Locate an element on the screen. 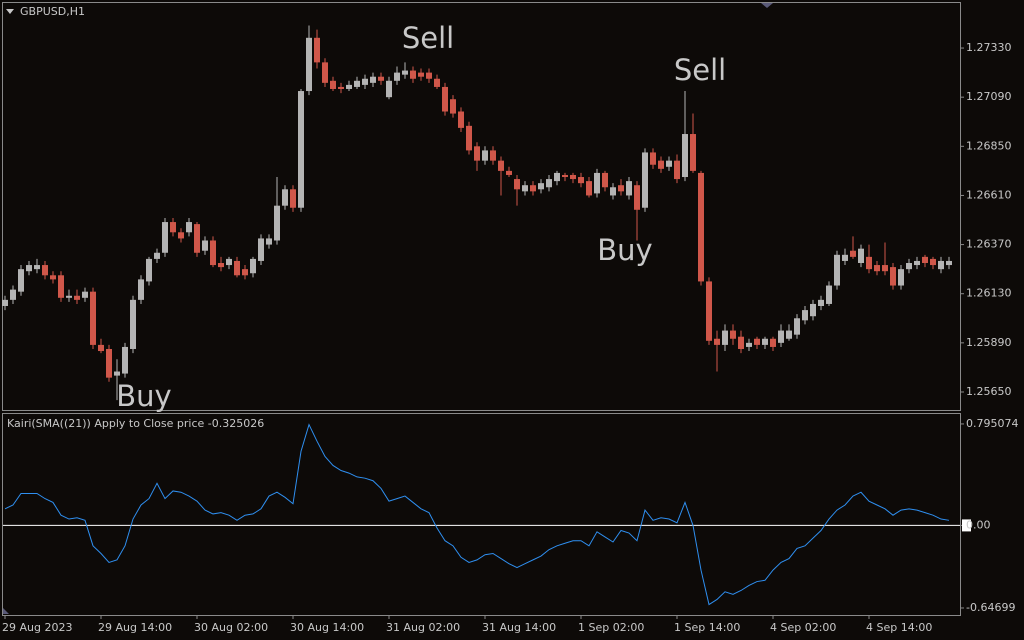 This screenshot has height=640, width=1024. y-tick-label: 1.27330 is located at coordinates (989, 47).